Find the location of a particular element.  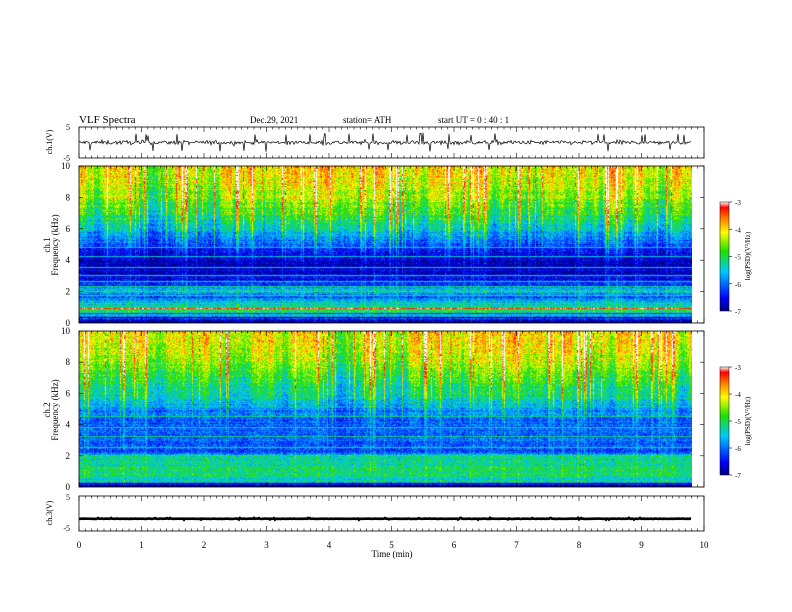

ch1-spectrogram-ytick-8: 8 is located at coordinates (68, 197).